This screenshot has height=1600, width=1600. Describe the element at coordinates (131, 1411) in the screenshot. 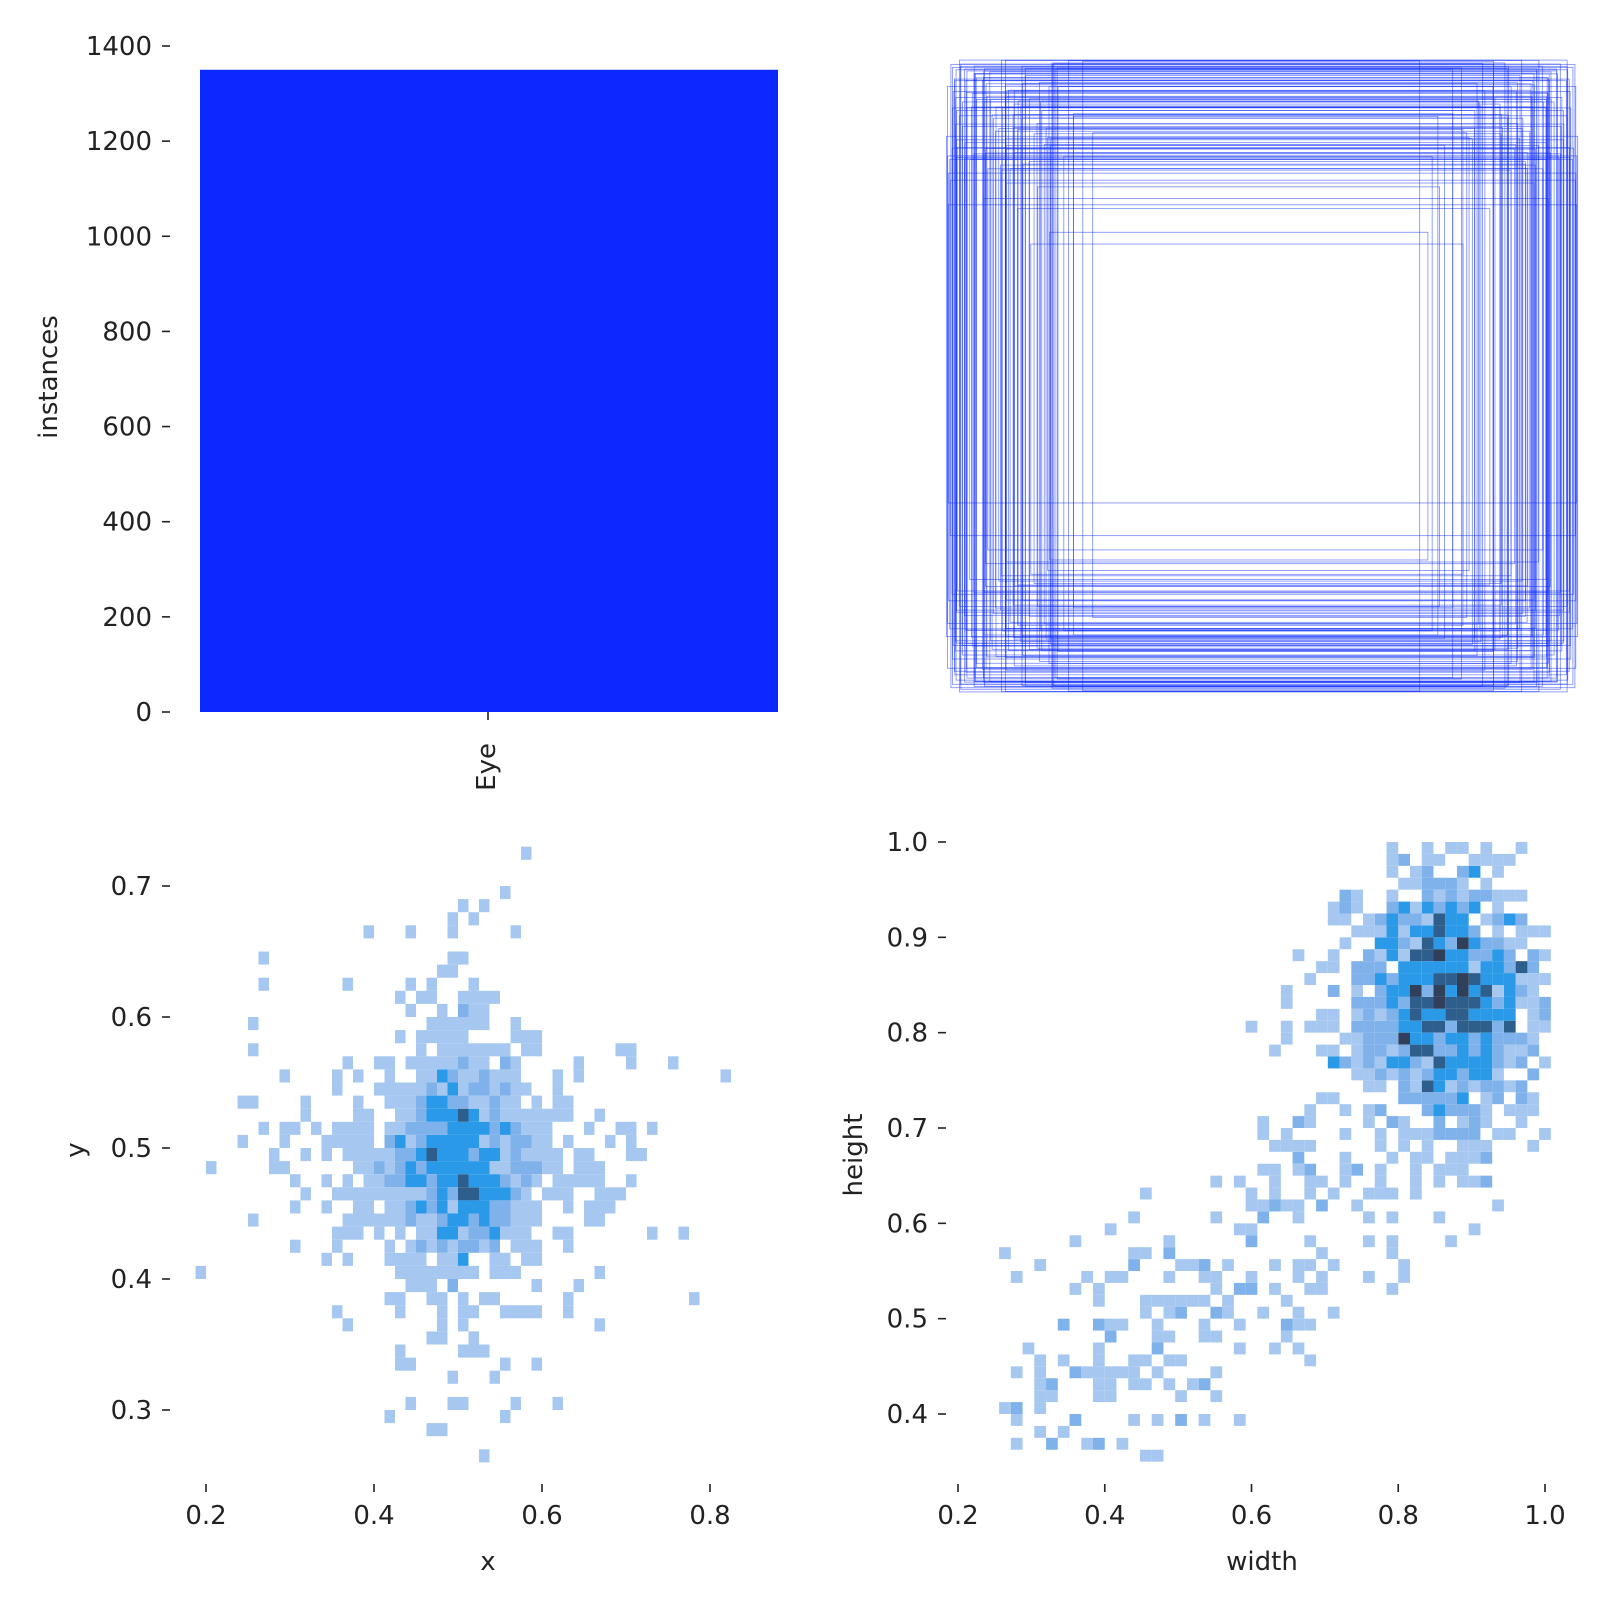

I see `xy-y-tick-label: 0.3` at that location.